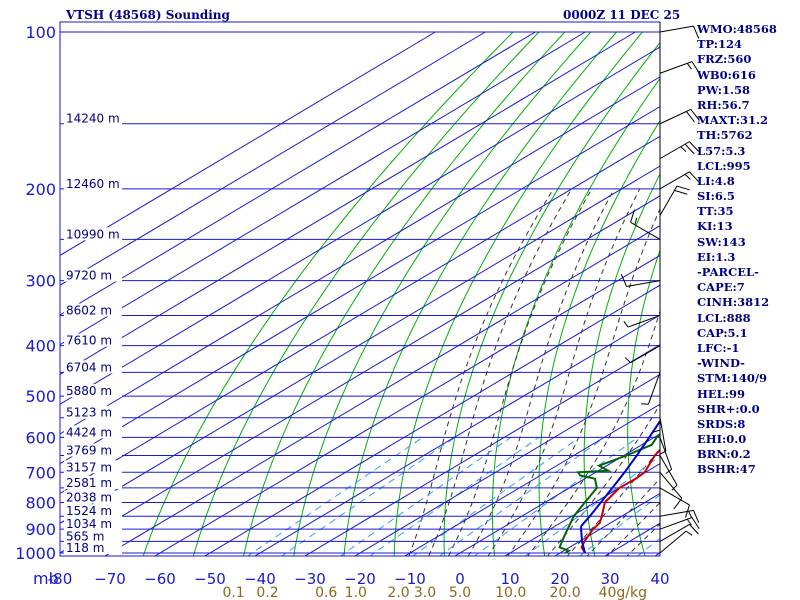  Describe the element at coordinates (93, 412) in the screenshot. I see `height-label: 5123 m` at that location.